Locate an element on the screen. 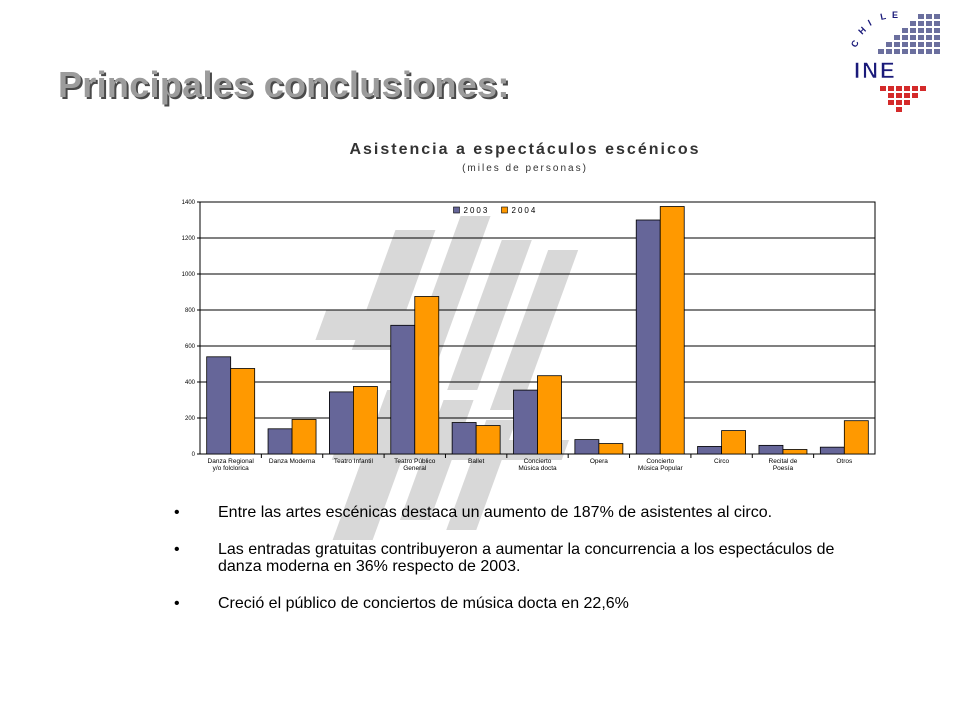 The width and height of the screenshot is (960, 720). logo-arc-letter: H is located at coordinates (862, 31).